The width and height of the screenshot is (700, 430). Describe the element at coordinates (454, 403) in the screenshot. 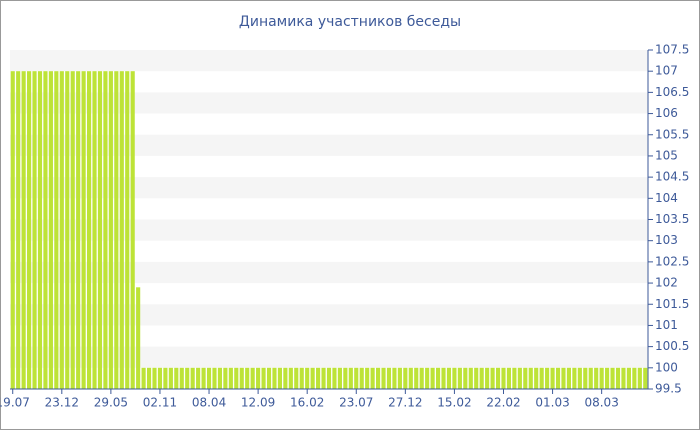

I see `x-tick-label: 15.02` at that location.